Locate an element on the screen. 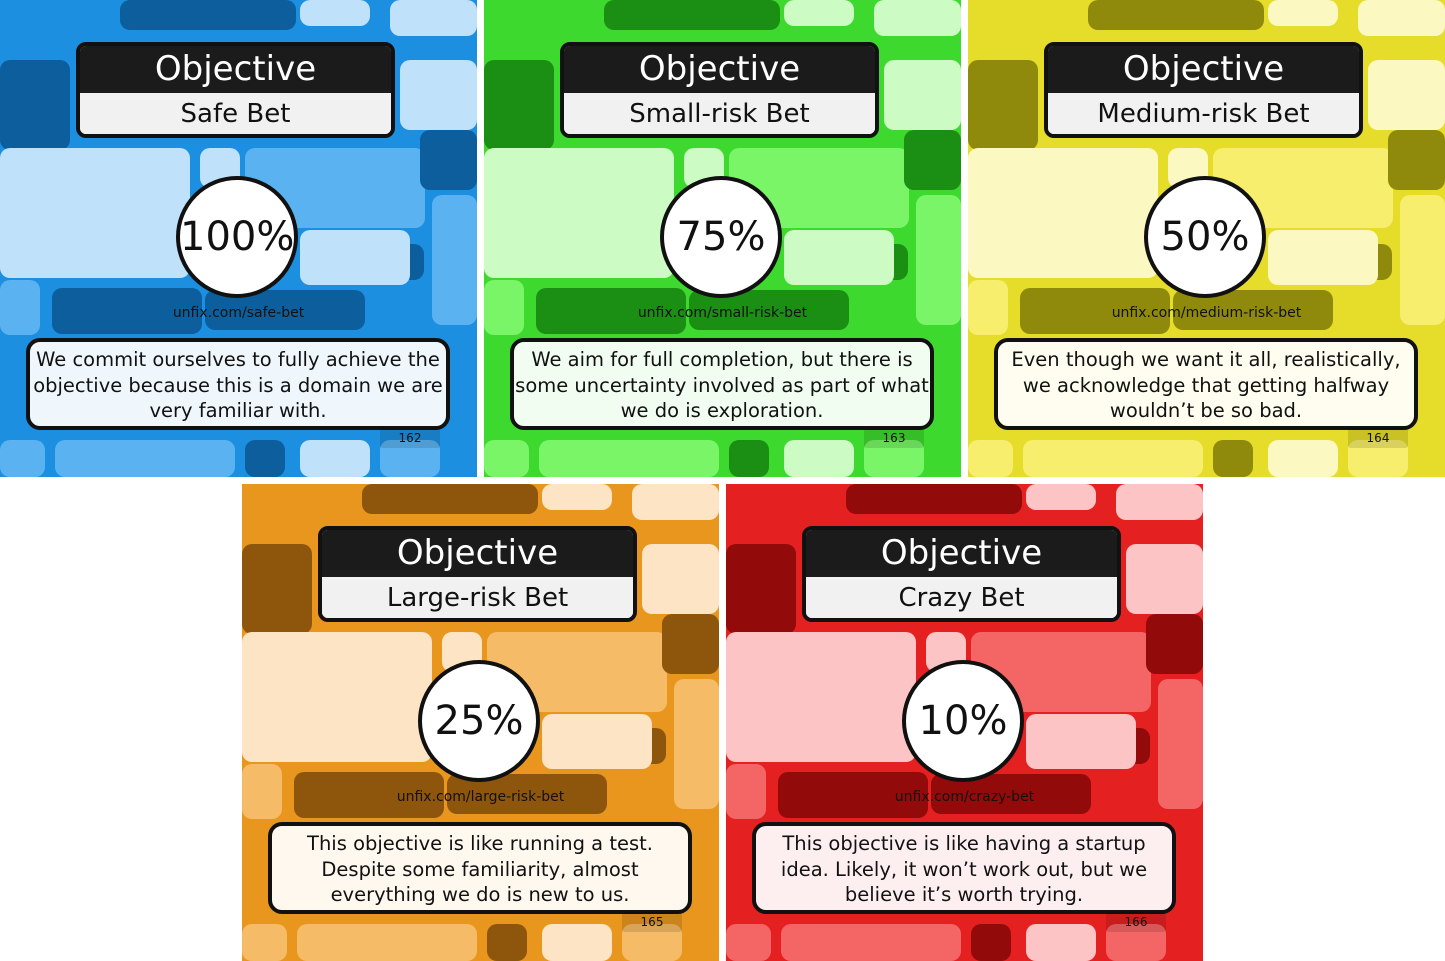 This screenshot has height=961, width=1445. objective-title-box: Objective Medium-risk Bet is located at coordinates (1203, 90).